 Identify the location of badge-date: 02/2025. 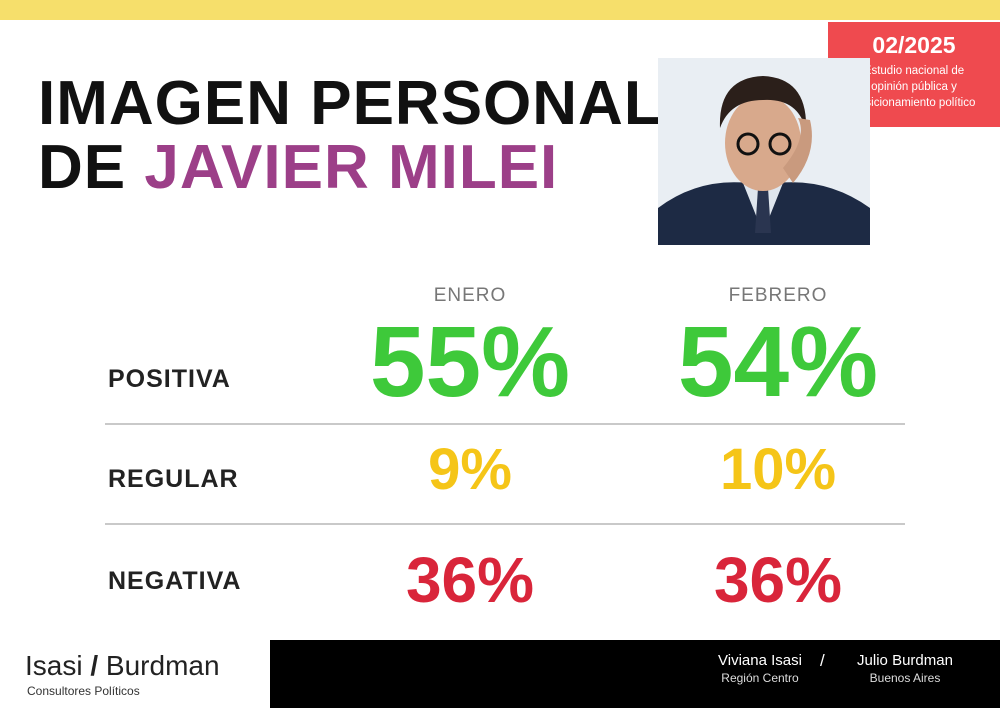
(914, 45).